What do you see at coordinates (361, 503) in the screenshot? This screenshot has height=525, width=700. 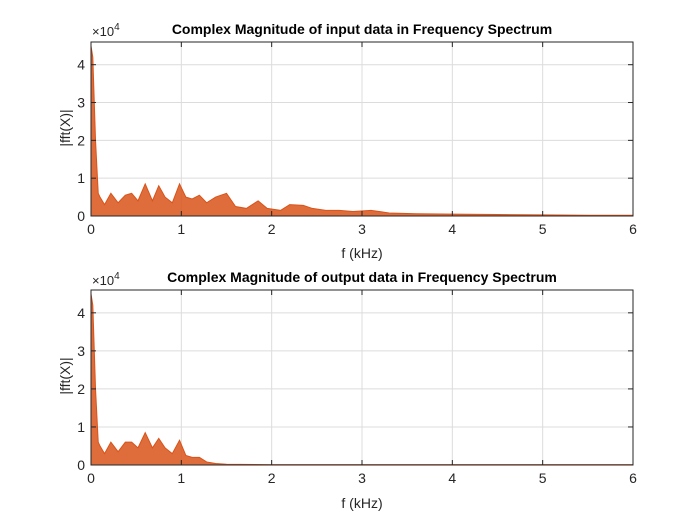 I see `x-axis-label-output: f (kHz)` at bounding box center [361, 503].